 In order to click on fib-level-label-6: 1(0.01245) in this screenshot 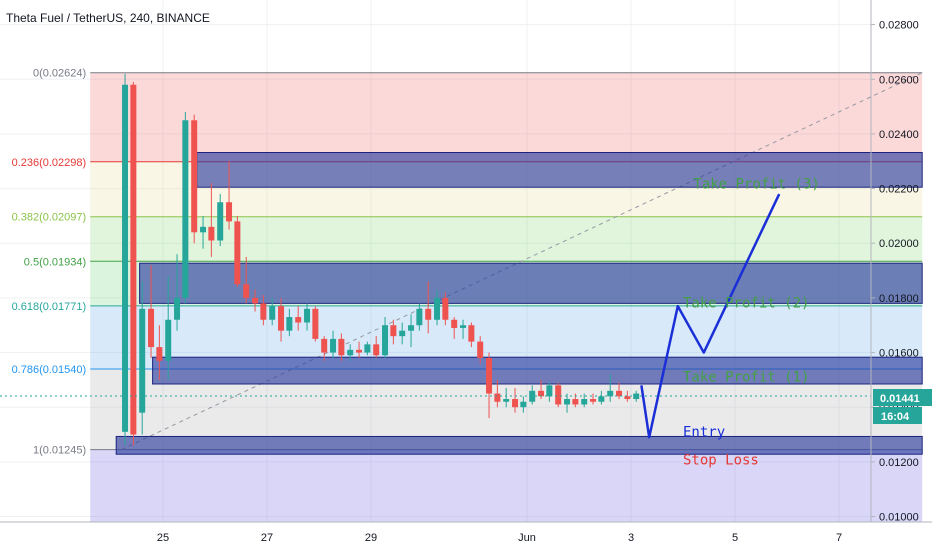, I will do `click(59, 451)`.